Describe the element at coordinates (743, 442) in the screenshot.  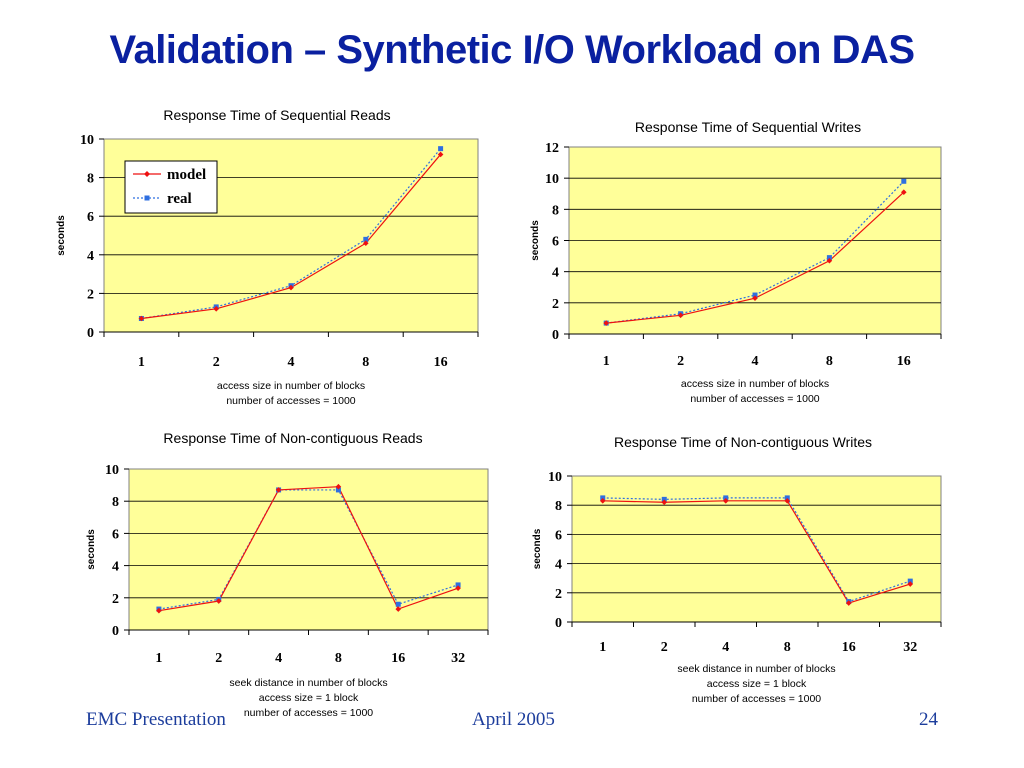
I see `chart-title: Response Time of Non-contiguous Writes` at that location.